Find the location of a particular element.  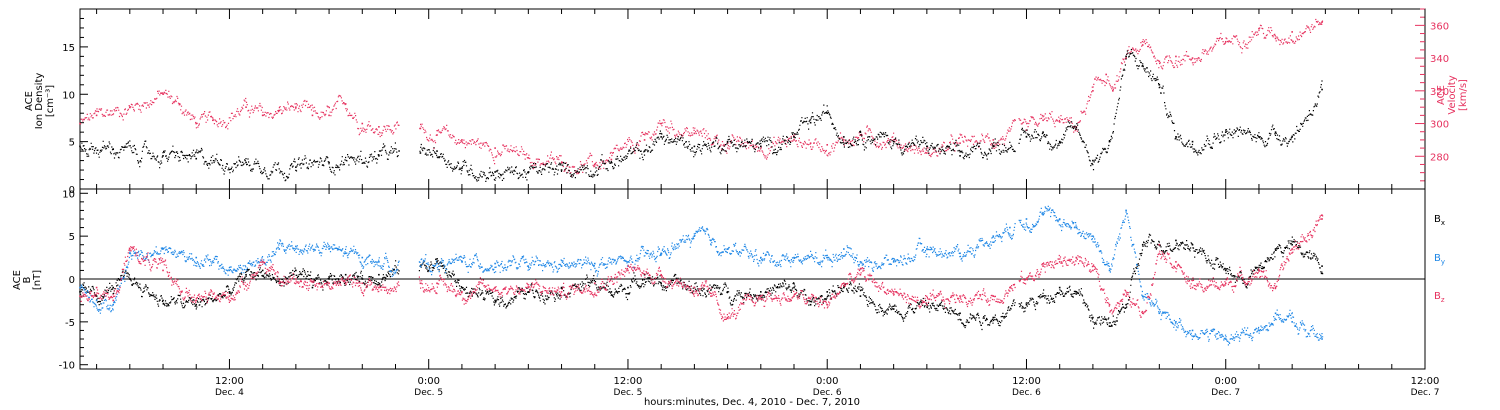

top-right-axis-ticks: 280 300 320 340 360 is located at coordinates (1432, 95).